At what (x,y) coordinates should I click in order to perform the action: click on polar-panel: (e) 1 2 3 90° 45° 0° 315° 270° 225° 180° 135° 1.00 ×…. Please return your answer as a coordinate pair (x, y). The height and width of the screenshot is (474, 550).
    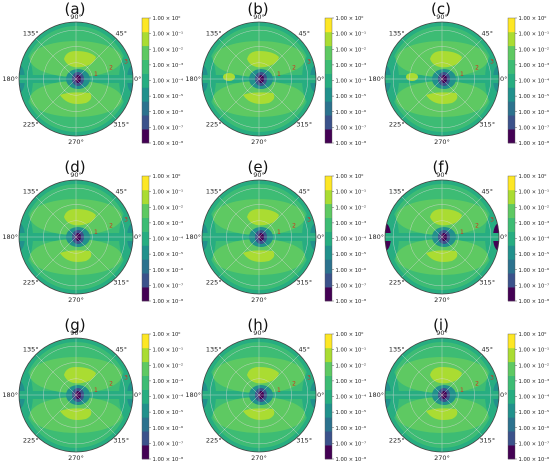
    Looking at the image, I should click on (274, 237).